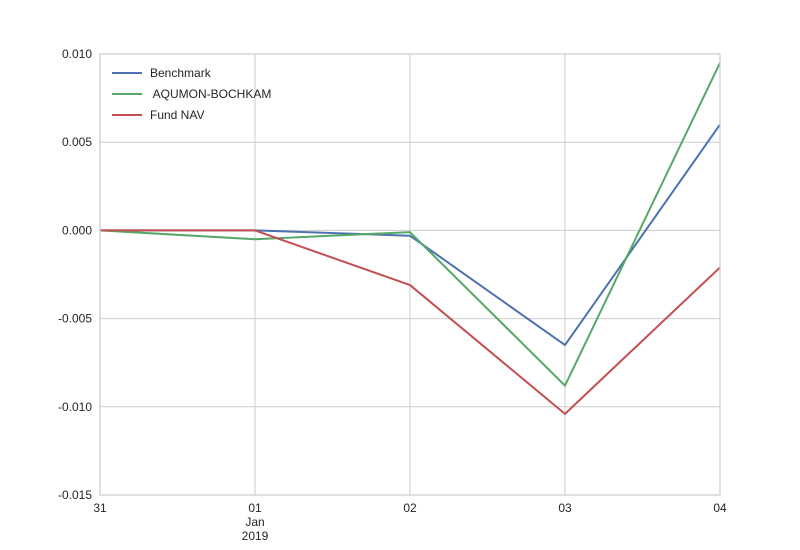 This screenshot has width=800, height=550. Describe the element at coordinates (75, 407) in the screenshot. I see `y-tick-label-4: -0.010` at that location.